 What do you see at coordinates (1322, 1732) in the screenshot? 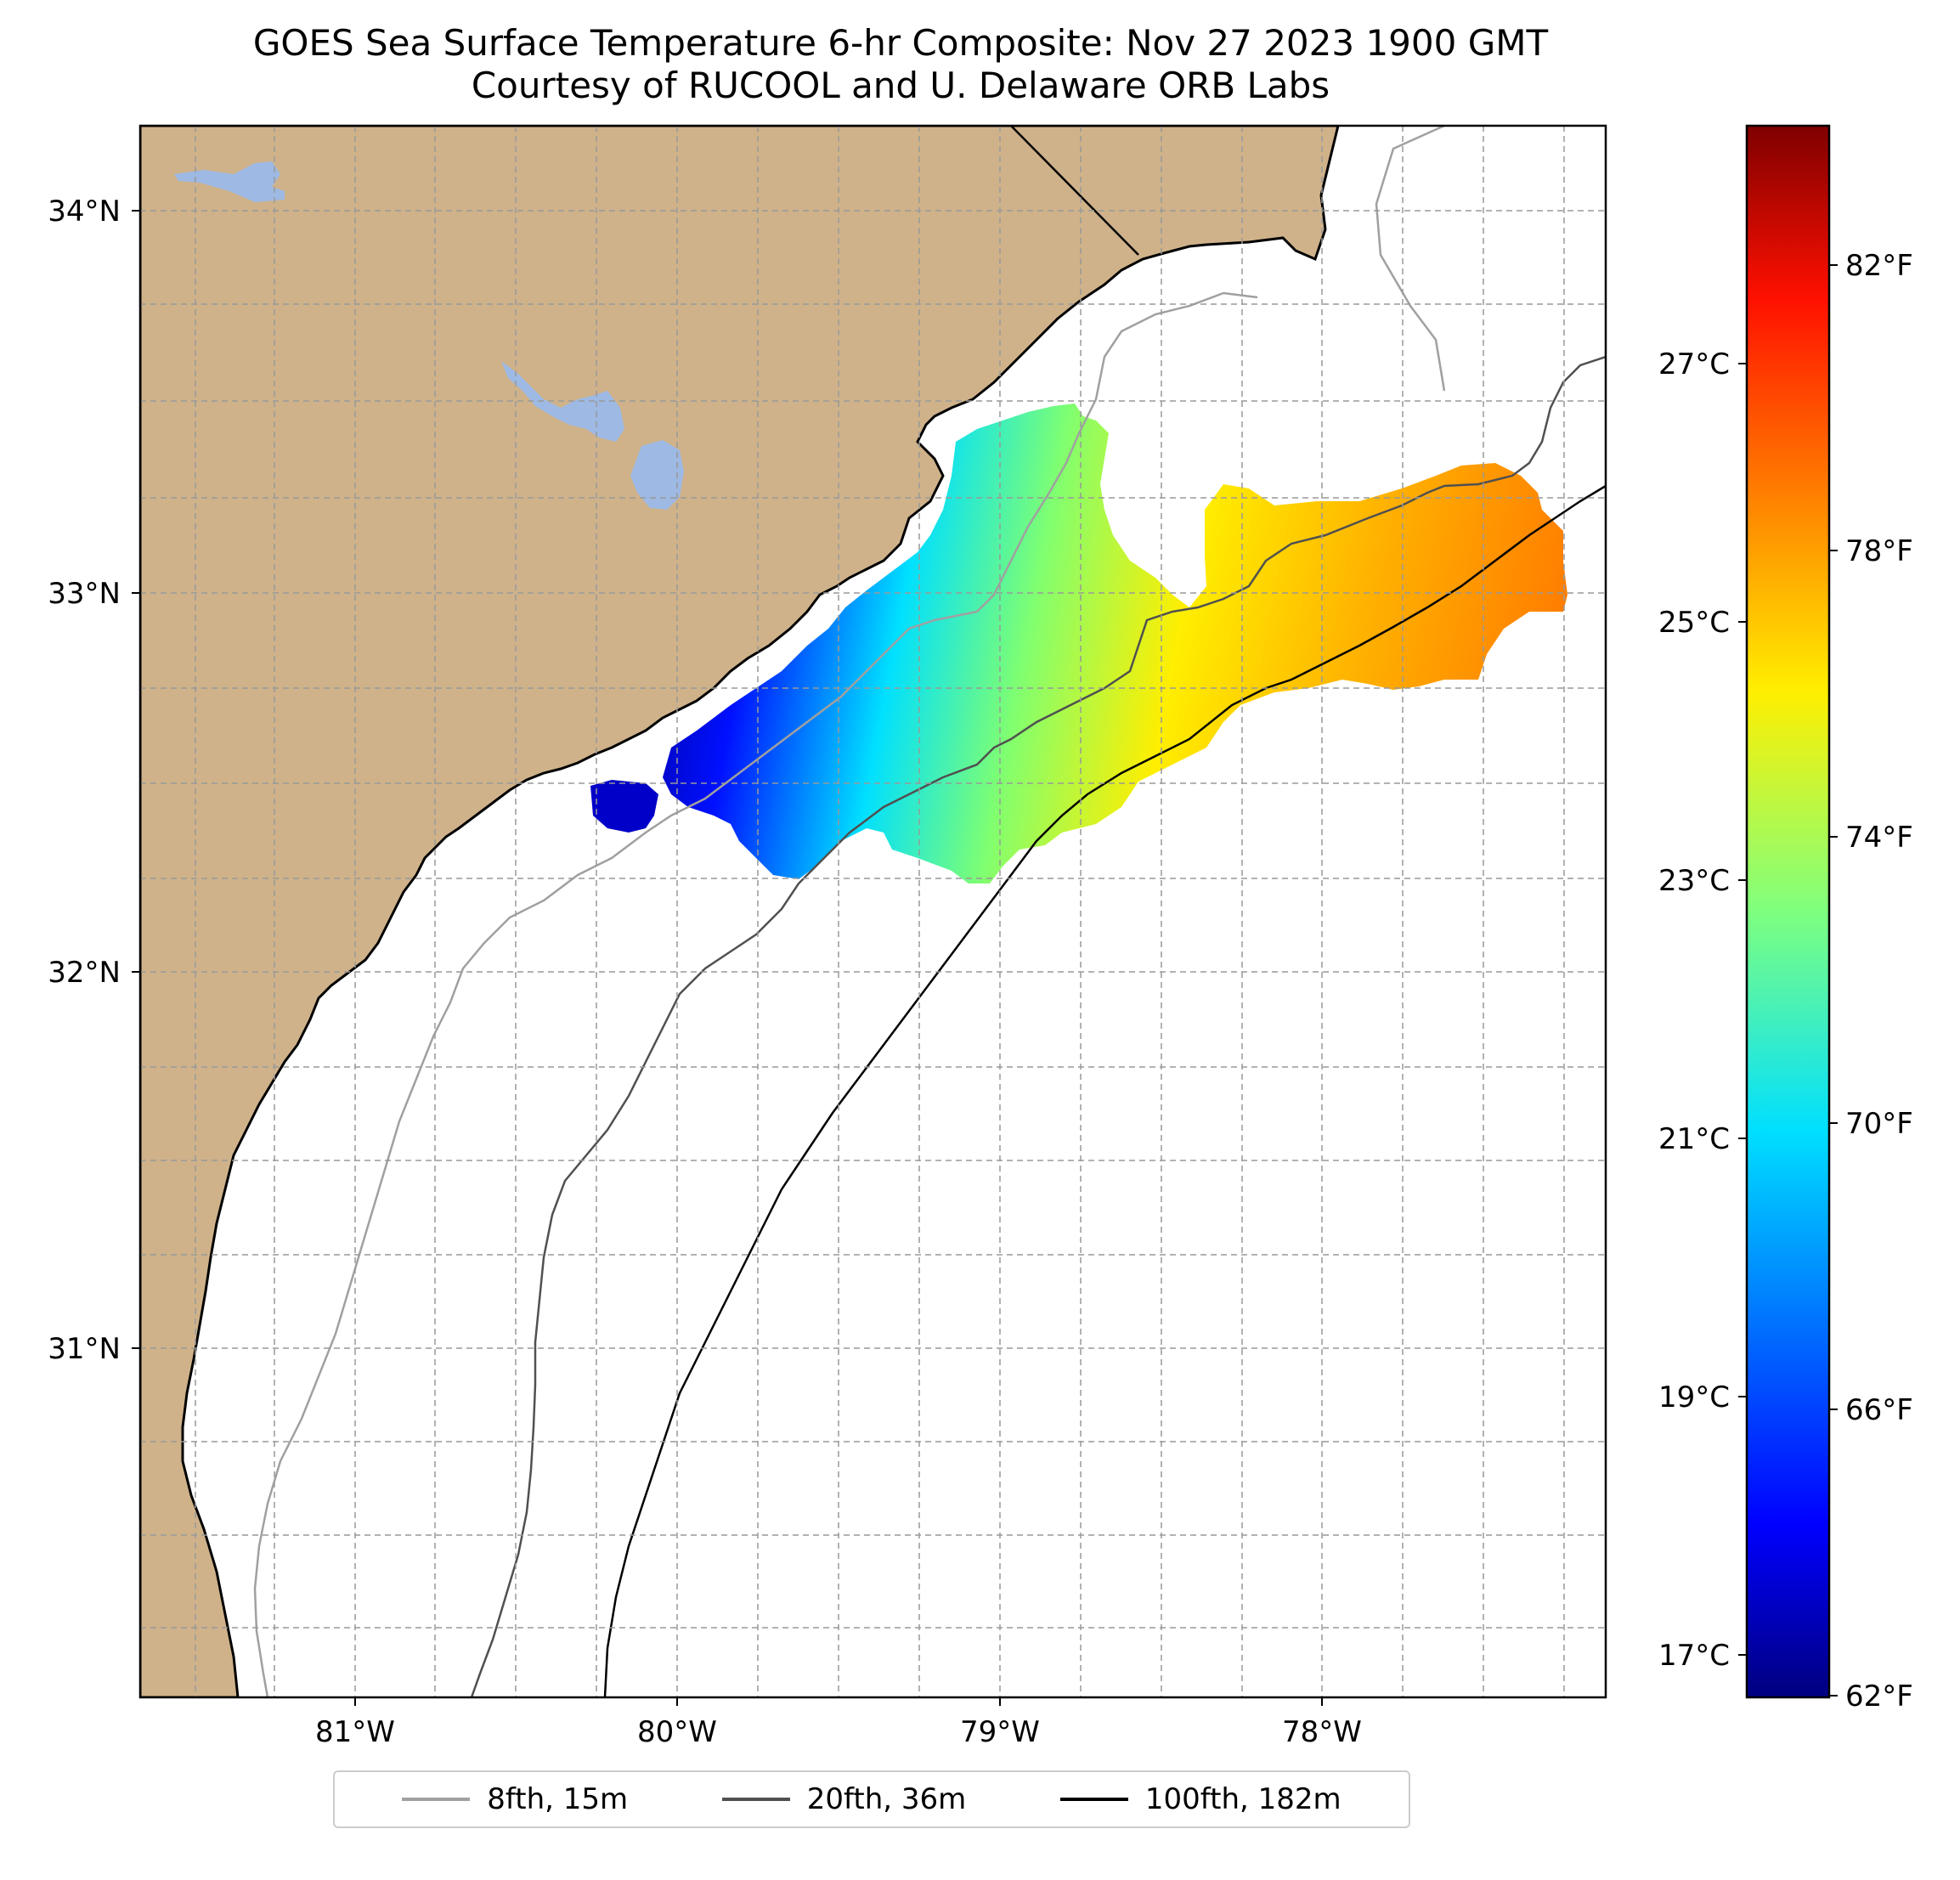
I see `lon-label-78: 78°W` at bounding box center [1322, 1732].